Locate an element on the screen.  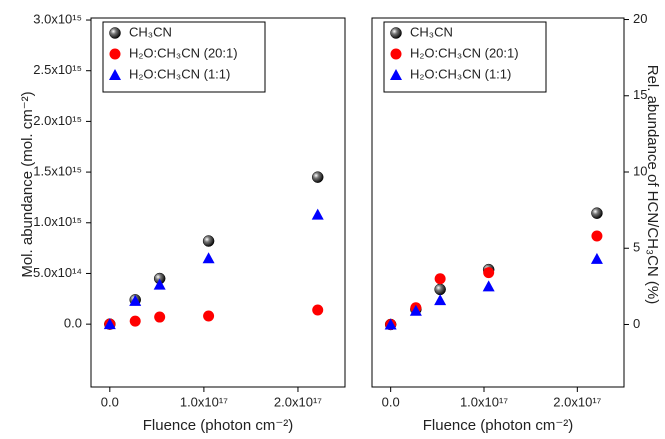
y-tick-label: 0.0 is located at coordinates (73, 323).